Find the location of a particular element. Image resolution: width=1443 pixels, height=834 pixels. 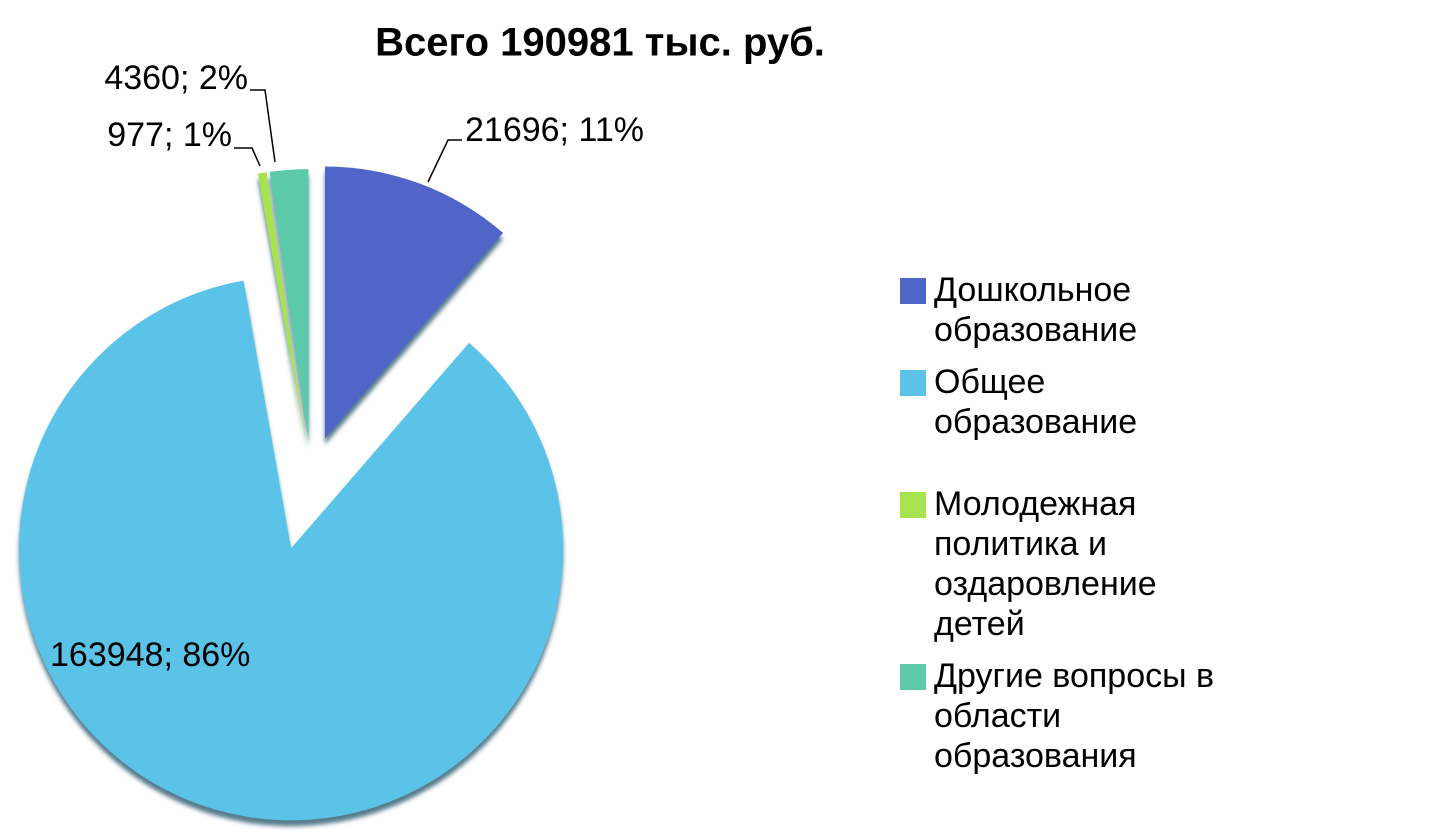

legend-label: Молодежная политика и оздаровление детей is located at coordinates (1045, 564).